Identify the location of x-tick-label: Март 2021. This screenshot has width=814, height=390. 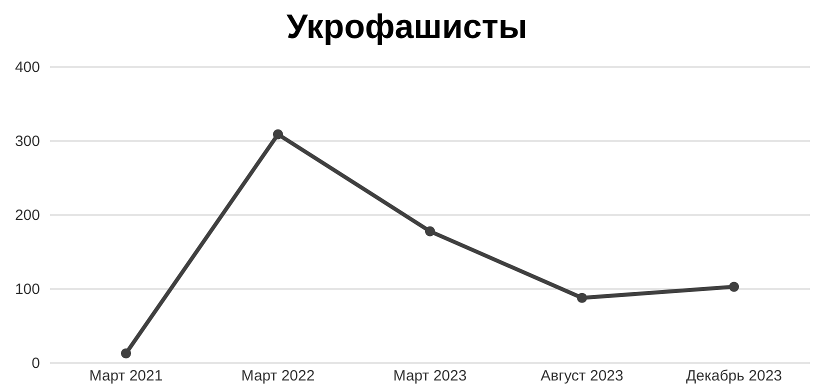
(126, 376).